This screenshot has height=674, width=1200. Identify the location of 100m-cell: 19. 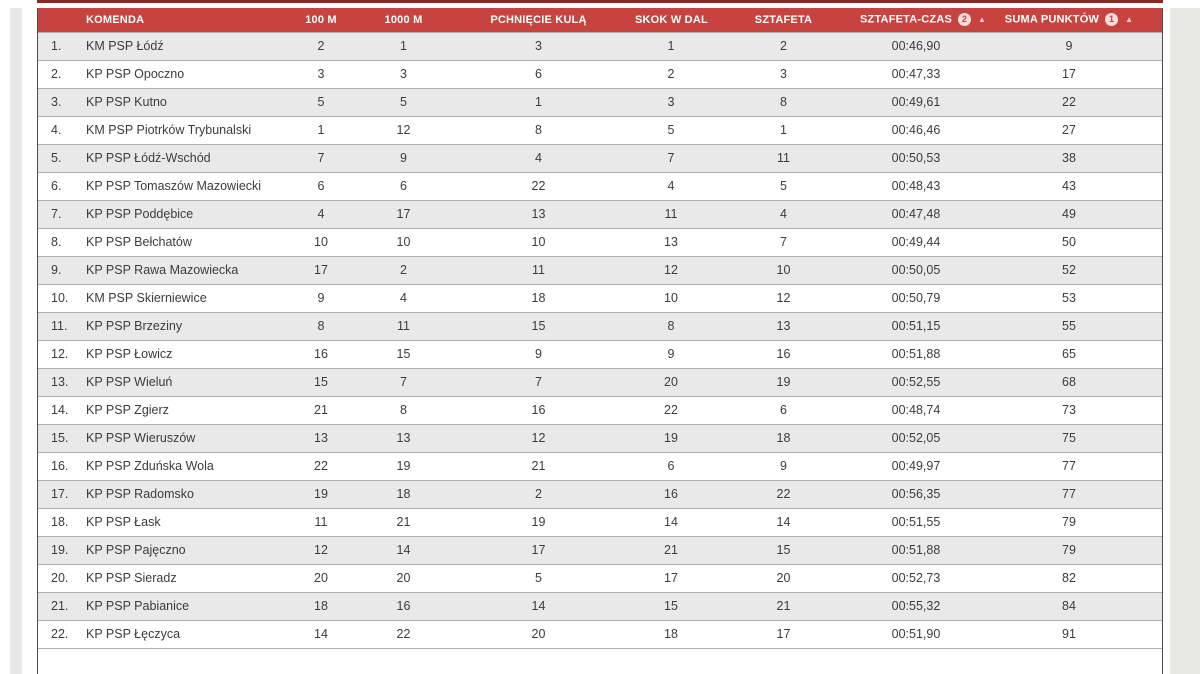
(321, 493).